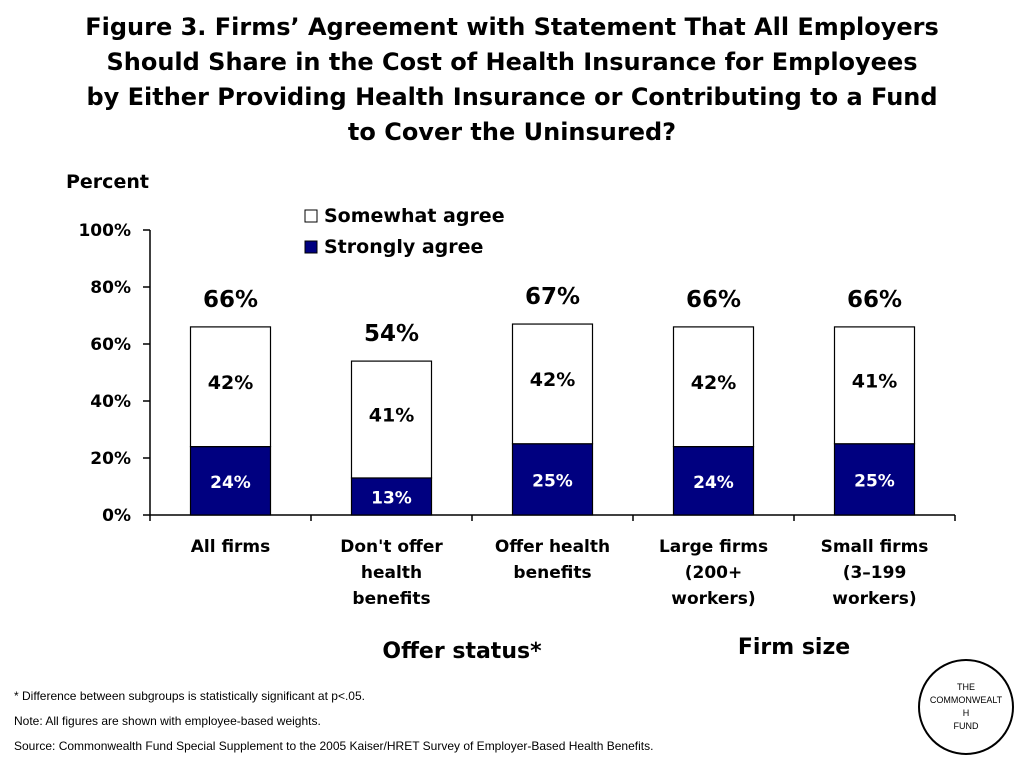 The height and width of the screenshot is (768, 1024). Describe the element at coordinates (391, 547) in the screenshot. I see `x-category-label: Don't offer` at that location.